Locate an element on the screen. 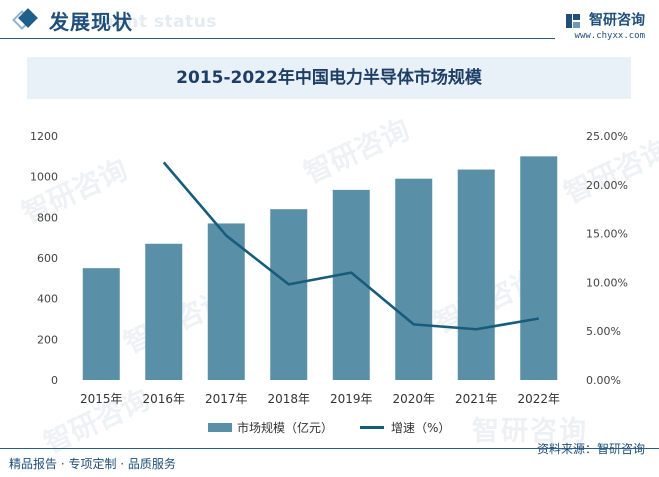 This screenshot has height=477, width=659. x-tick-label: 2022年 is located at coordinates (538, 399).